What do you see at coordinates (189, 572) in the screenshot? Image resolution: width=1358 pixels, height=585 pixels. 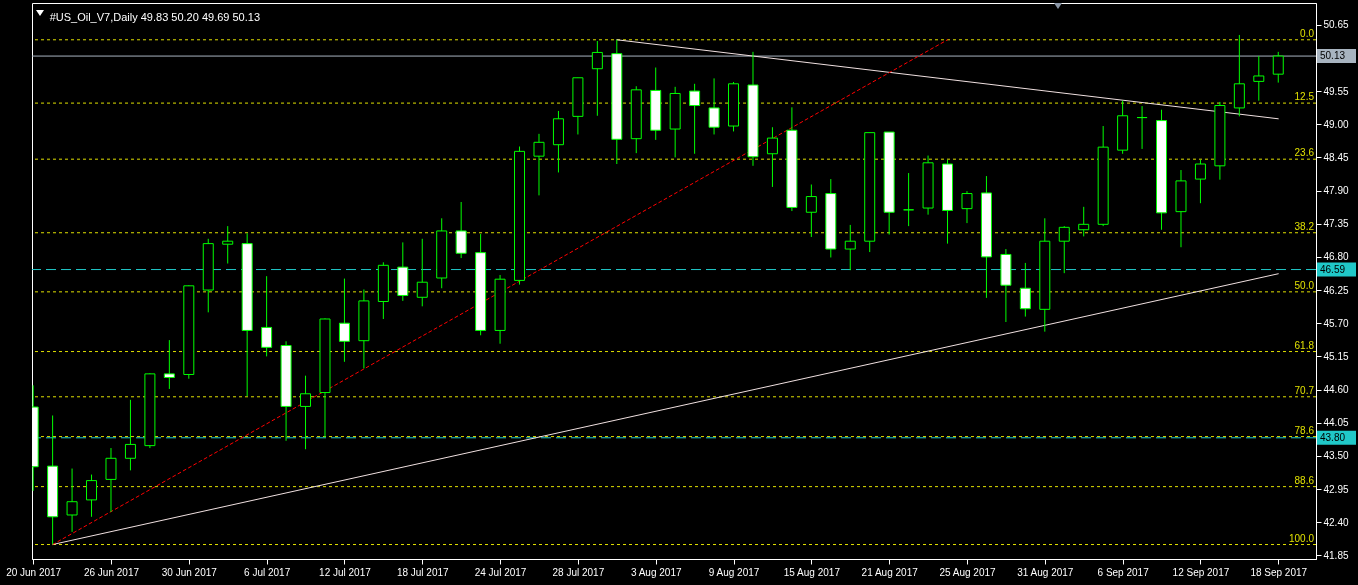 I see `x-tick-label: 30 Jun 2017` at bounding box center [189, 572].